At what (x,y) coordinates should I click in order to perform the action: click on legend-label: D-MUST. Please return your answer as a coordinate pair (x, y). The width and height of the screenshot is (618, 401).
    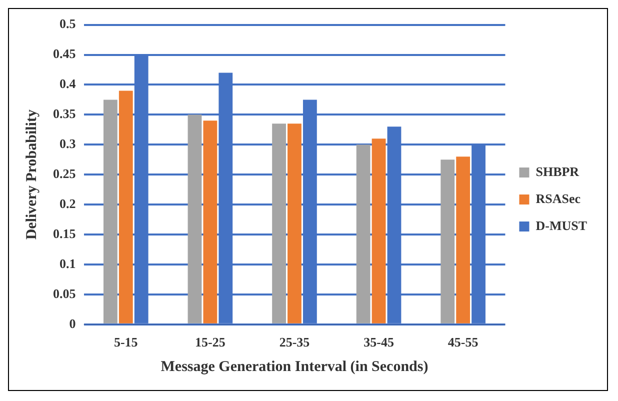
    Looking at the image, I should click on (562, 225).